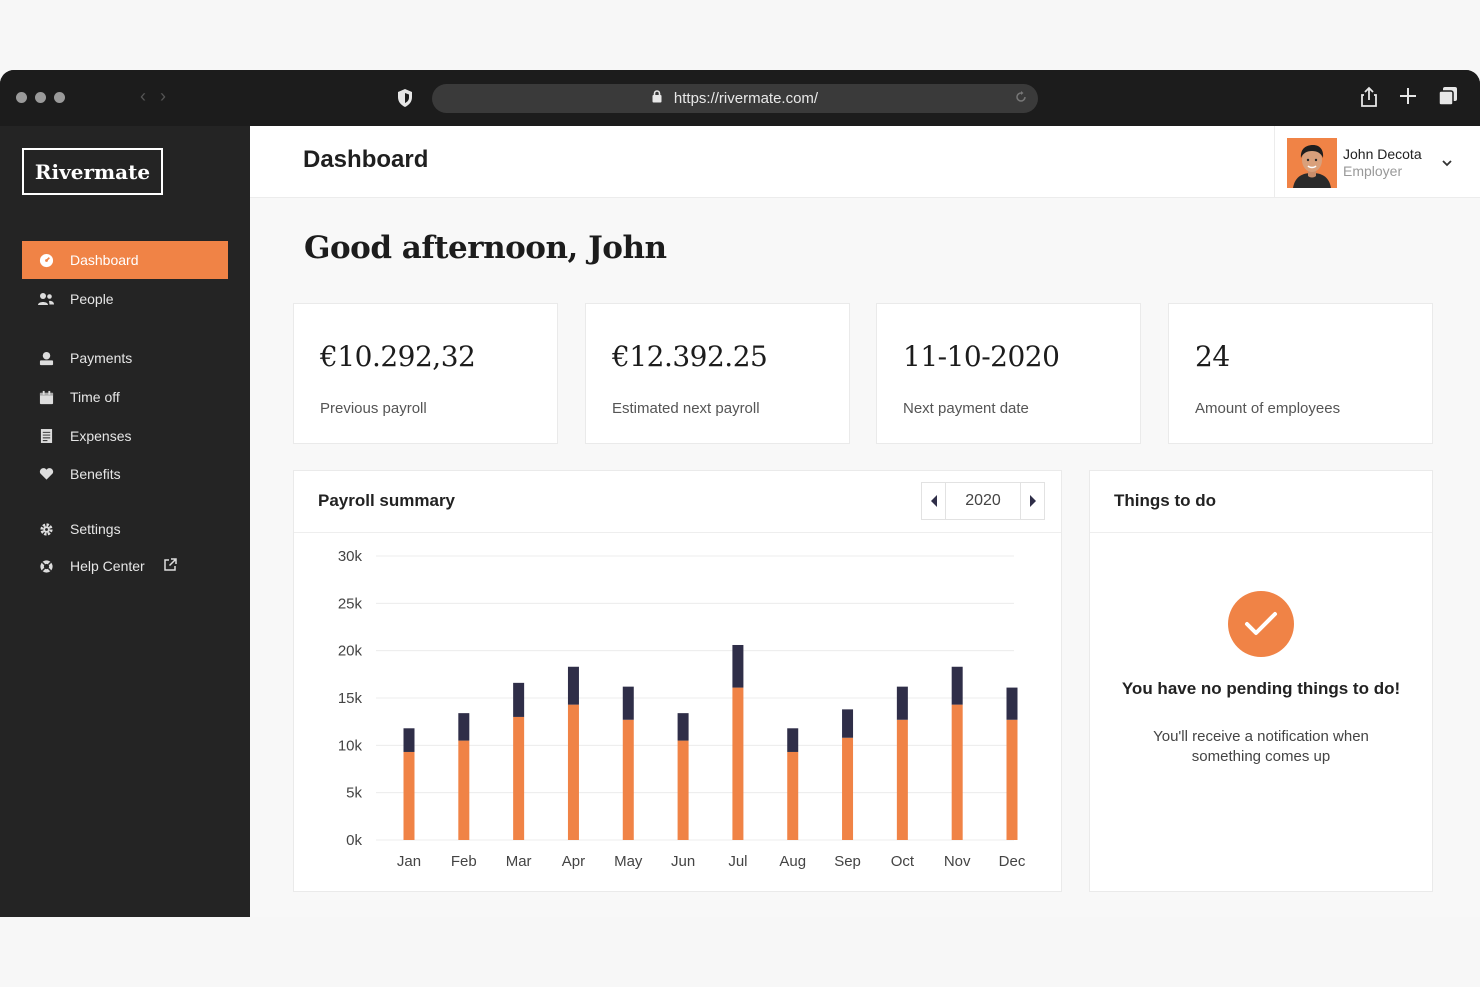 The width and height of the screenshot is (1480, 987). Describe the element at coordinates (125, 397) in the screenshot. I see `sidebar-item-time-off: Time off` at that location.